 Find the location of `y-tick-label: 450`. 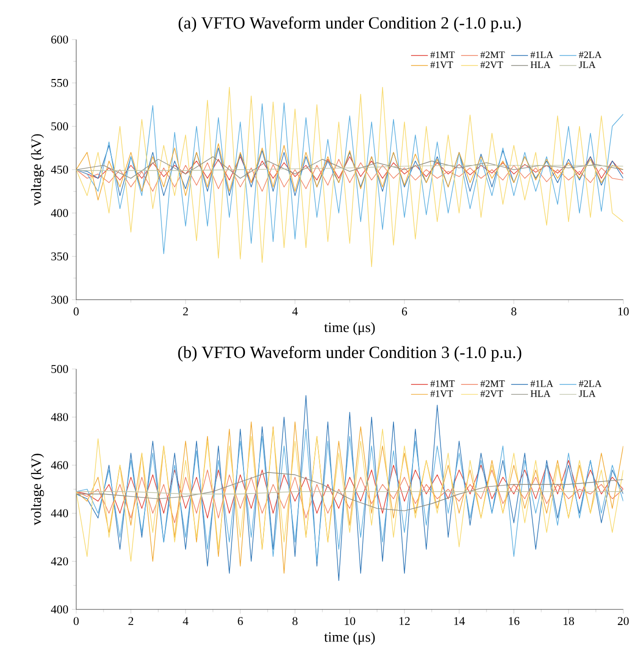

y-tick-label: 450 is located at coordinates (59, 170).